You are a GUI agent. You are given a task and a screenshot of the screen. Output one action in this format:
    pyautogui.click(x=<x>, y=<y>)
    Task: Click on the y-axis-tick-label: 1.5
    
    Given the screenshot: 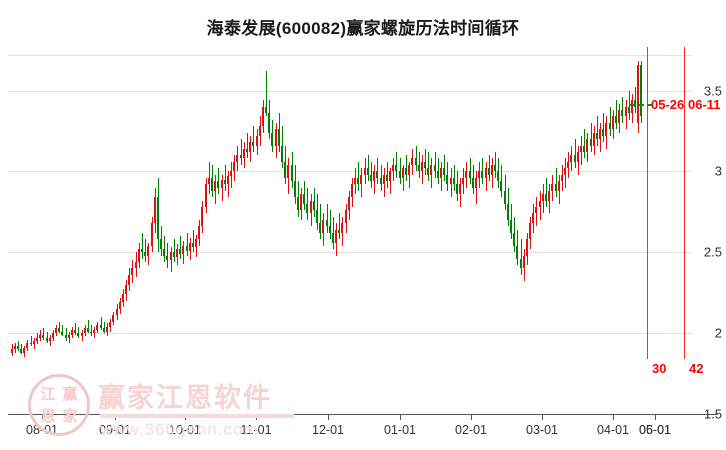 What is the action you would take?
    pyautogui.click(x=712, y=414)
    